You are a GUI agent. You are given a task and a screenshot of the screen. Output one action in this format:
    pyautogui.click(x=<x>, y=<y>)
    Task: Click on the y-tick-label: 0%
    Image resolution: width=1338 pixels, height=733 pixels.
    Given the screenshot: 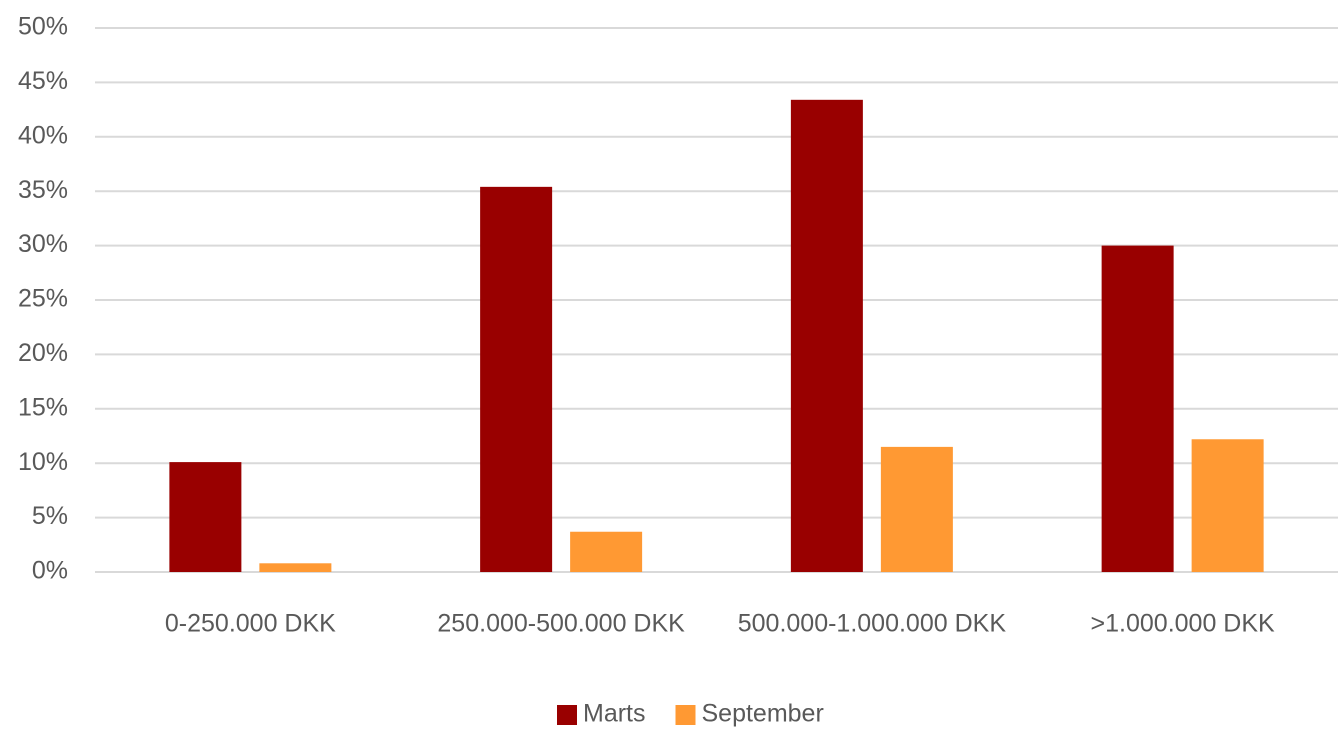 What is the action you would take?
    pyautogui.click(x=50, y=571)
    